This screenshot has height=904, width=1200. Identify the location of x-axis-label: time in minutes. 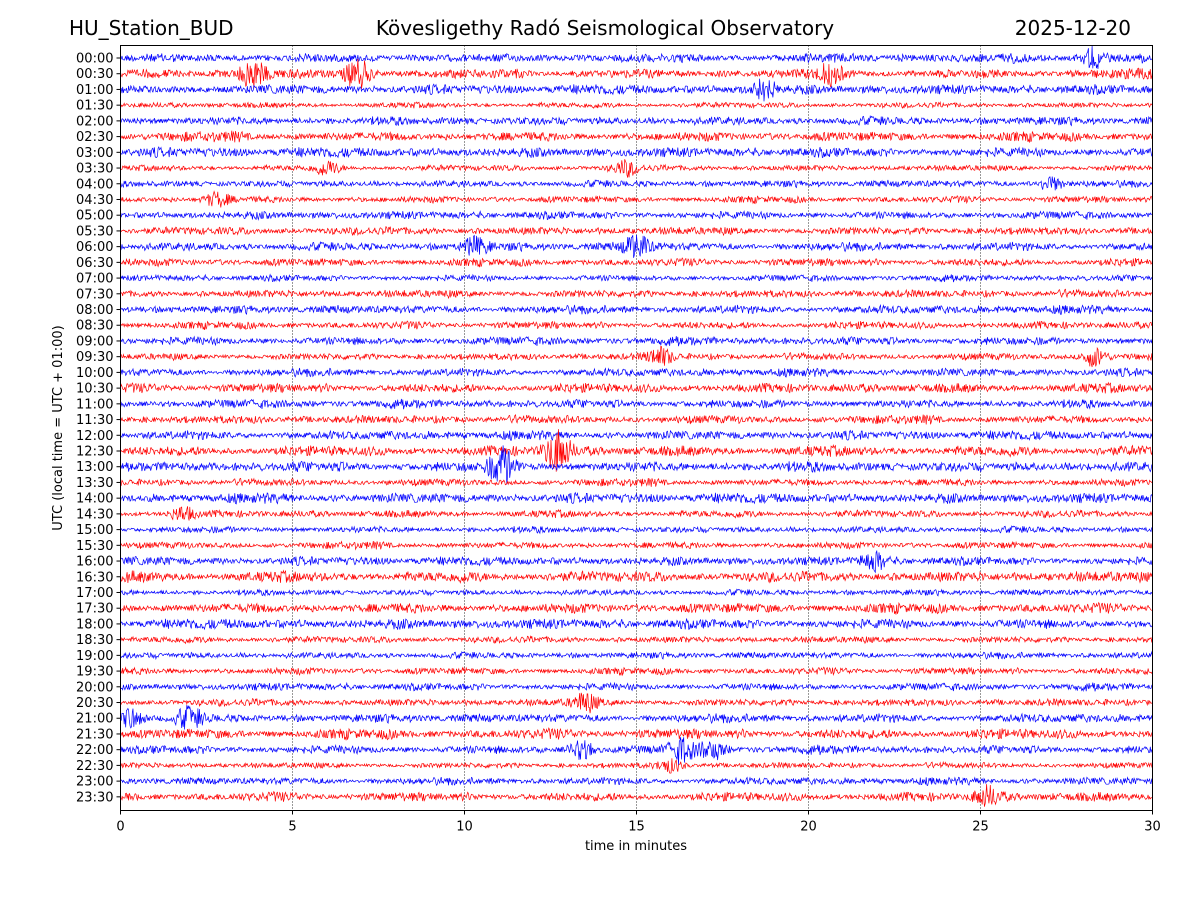
(636, 846).